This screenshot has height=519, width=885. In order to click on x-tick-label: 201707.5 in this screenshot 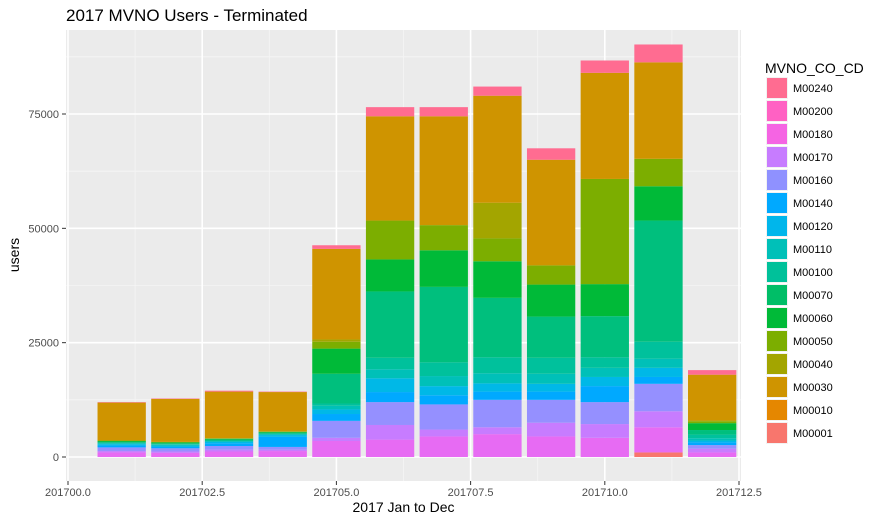, I will do `click(471, 493)`.